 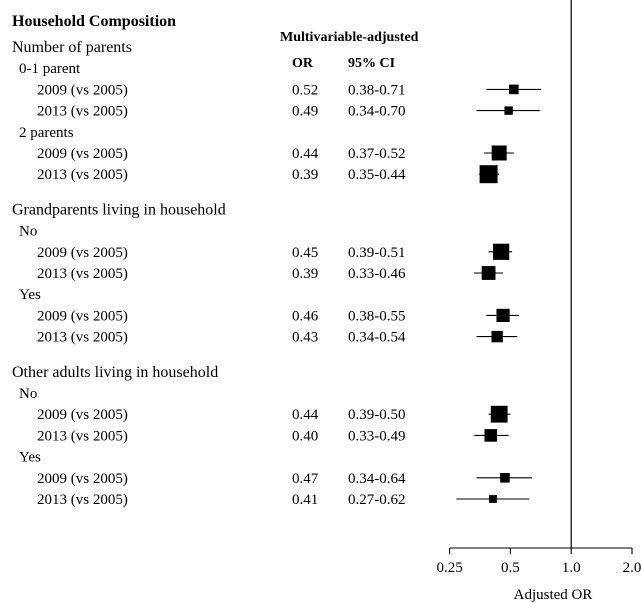 I want to click on ci-column-header: 95% CI, so click(x=371, y=63).